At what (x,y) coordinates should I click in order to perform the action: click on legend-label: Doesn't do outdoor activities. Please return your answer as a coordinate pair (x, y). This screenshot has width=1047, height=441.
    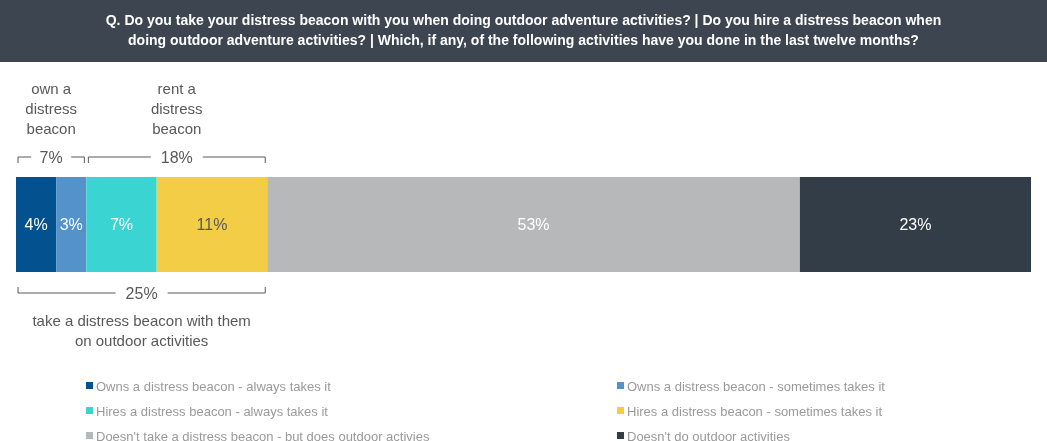
    Looking at the image, I should click on (709, 434).